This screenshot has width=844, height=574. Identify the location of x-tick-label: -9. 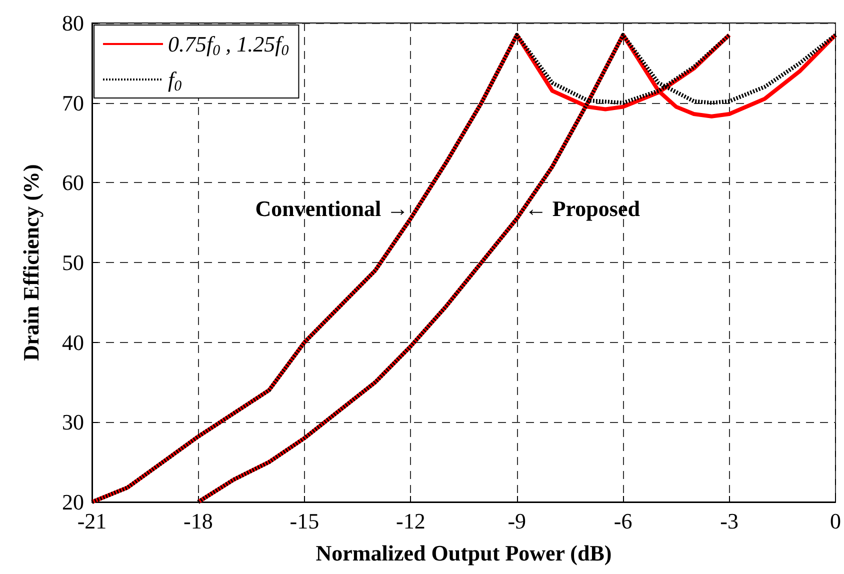
(517, 521).